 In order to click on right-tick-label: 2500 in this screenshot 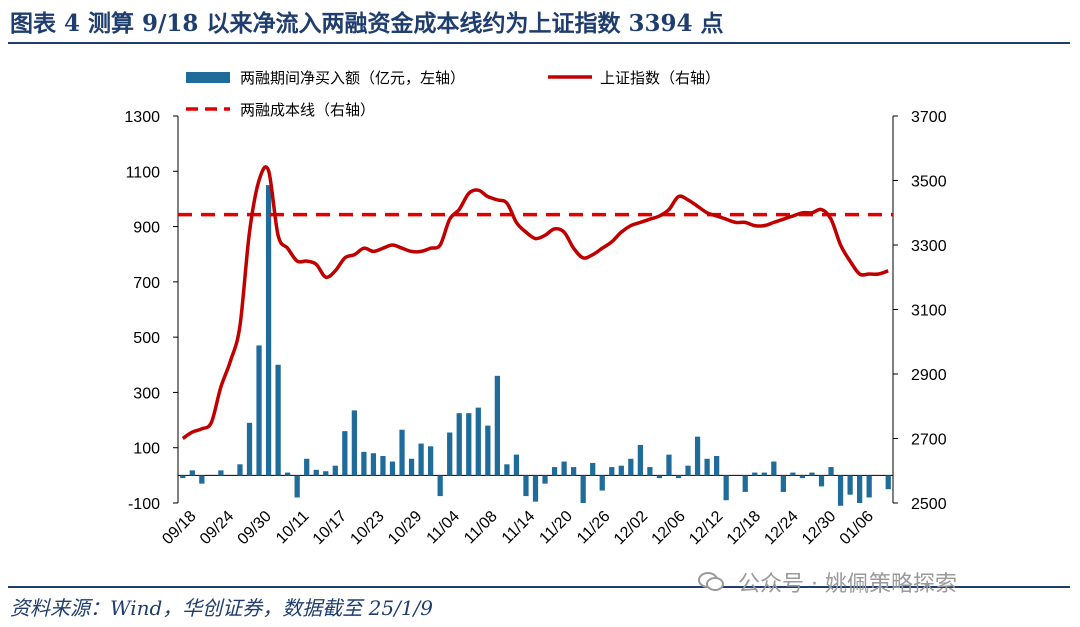, I will do `click(929, 504)`.